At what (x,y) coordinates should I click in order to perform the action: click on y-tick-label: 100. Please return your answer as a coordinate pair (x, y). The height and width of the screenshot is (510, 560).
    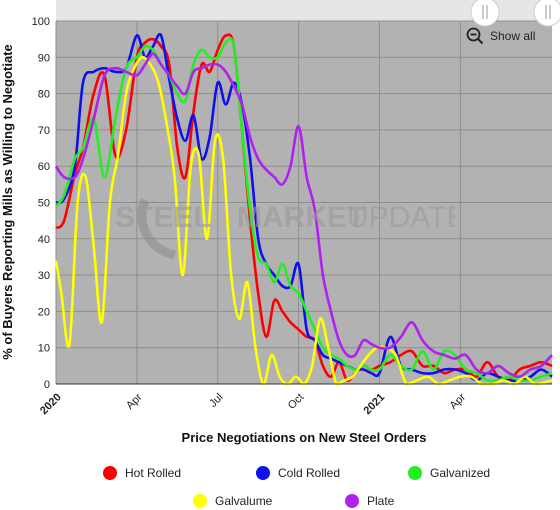
    Looking at the image, I should click on (41, 22).